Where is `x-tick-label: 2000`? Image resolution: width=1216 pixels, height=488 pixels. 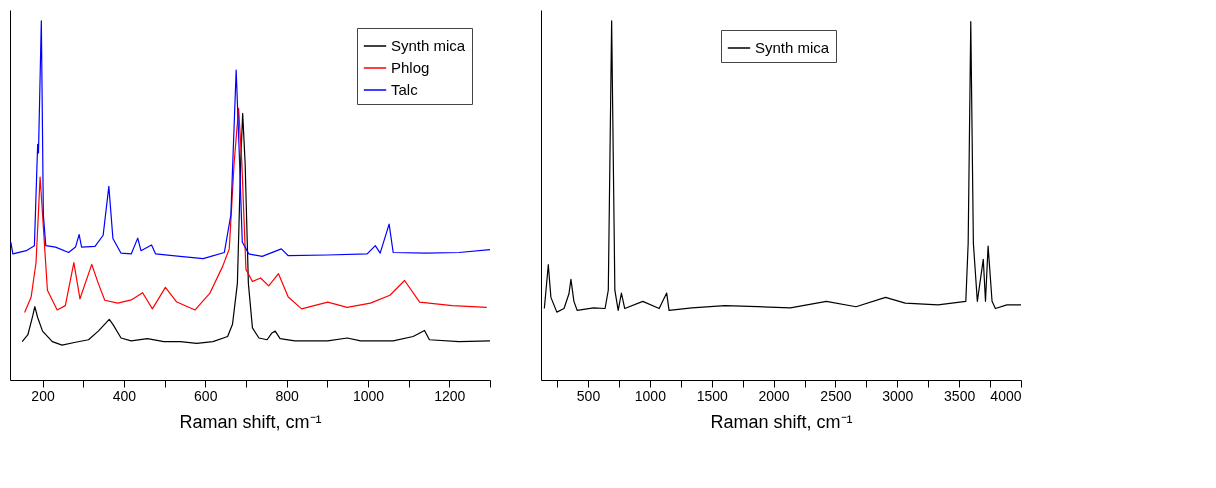 x-tick-label: 2000 is located at coordinates (774, 395).